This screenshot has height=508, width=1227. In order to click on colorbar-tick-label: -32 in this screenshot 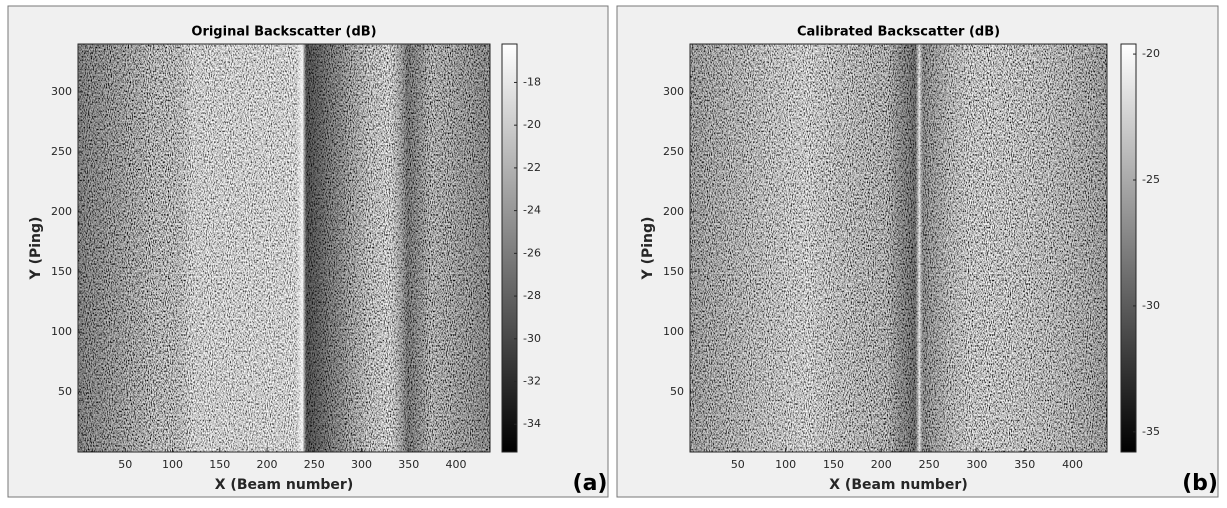, I will do `click(532, 381)`.